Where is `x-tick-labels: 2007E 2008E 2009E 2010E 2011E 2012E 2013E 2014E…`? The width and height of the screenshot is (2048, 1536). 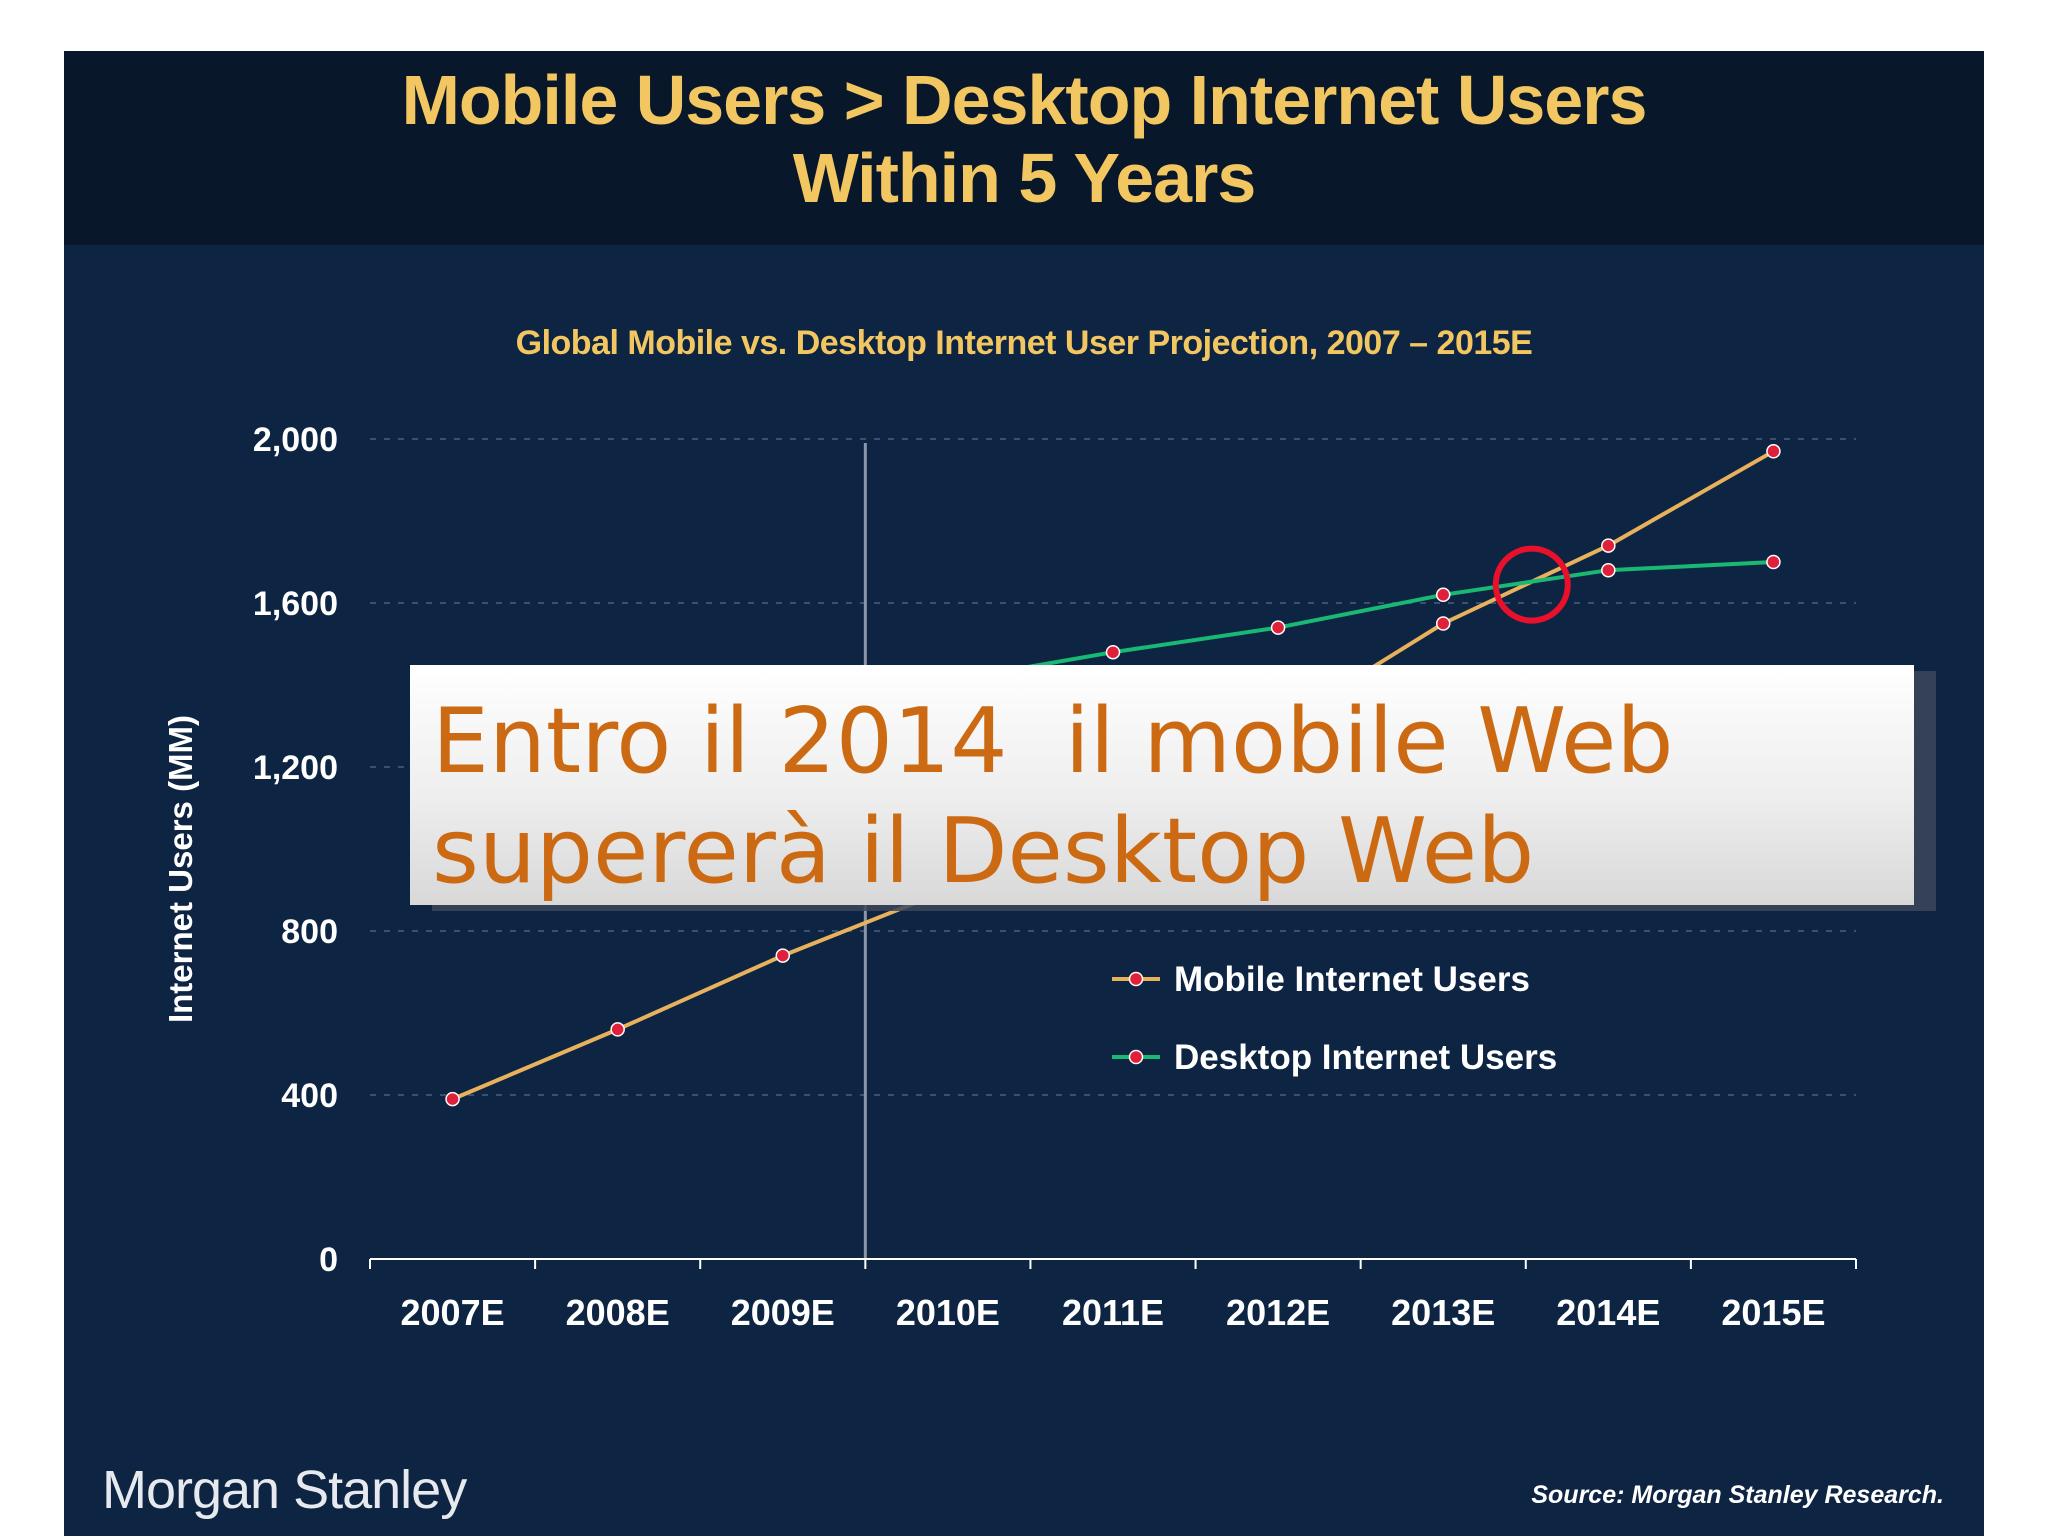
x-tick-labels: 2007E 2008E 2009E 2010E 2011E 2012E 2013E 2014E… is located at coordinates (1113, 1312).